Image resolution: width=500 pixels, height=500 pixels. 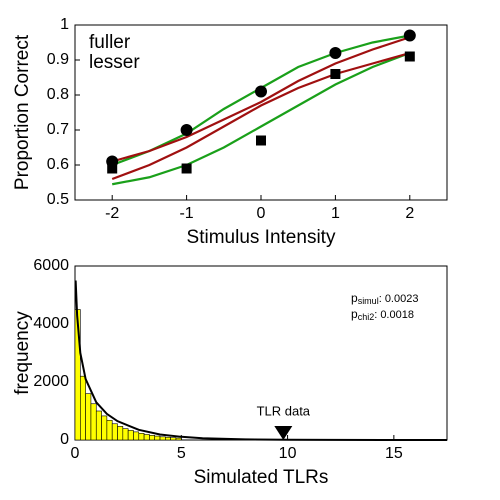 What do you see at coordinates (58, 199) in the screenshot?
I see `y-tick-label: 0.5` at bounding box center [58, 199].